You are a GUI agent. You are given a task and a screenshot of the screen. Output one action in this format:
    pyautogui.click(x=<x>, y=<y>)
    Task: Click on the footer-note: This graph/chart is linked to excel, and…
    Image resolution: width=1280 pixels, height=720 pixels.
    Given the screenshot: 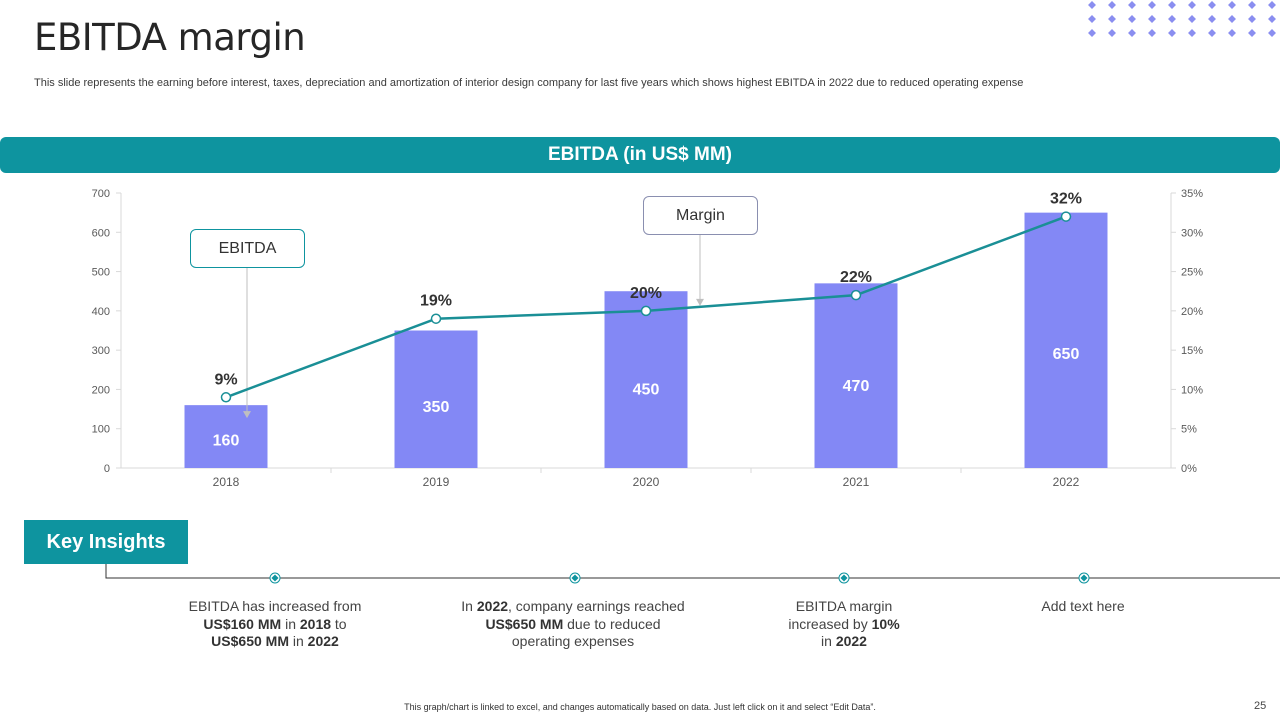 What is the action you would take?
    pyautogui.click(x=640, y=707)
    